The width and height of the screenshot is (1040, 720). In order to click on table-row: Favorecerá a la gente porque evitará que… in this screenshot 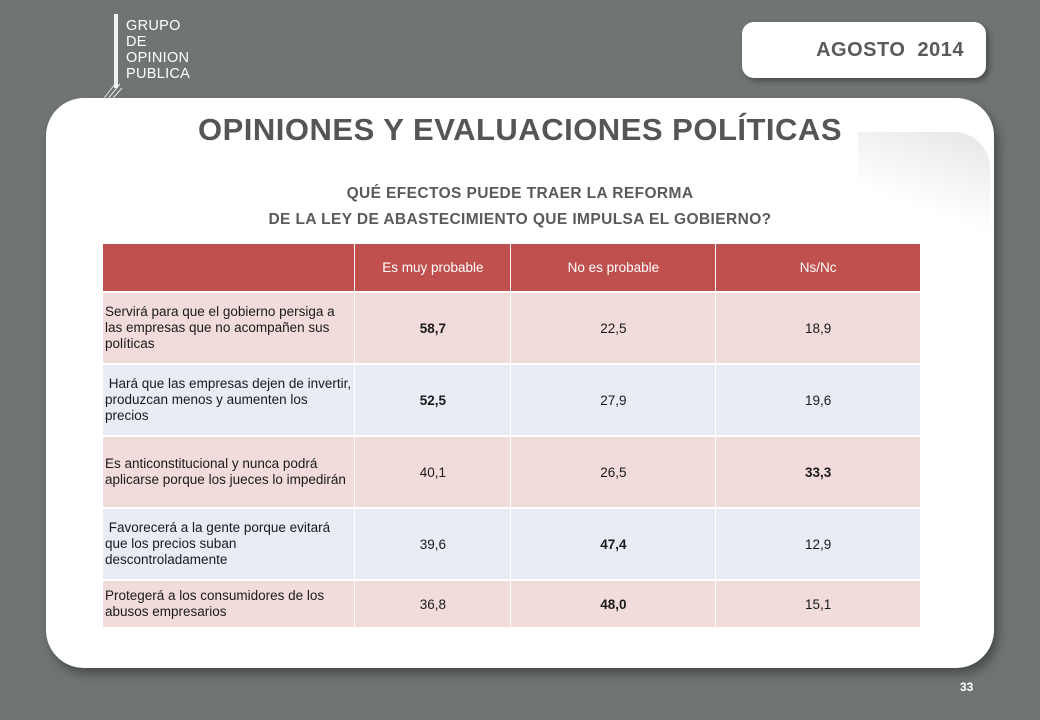, I will do `click(511, 544)`.